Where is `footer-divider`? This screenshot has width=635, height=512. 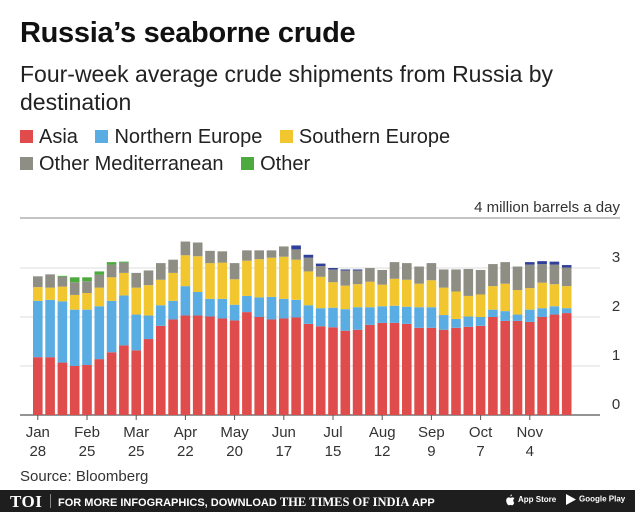
footer-divider is located at coordinates (50, 501).